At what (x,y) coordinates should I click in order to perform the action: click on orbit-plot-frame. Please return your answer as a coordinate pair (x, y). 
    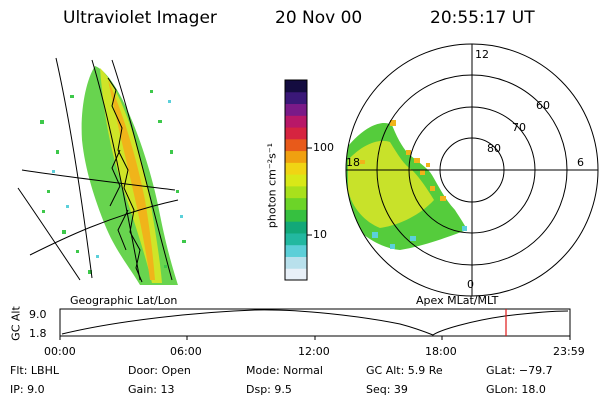
    Looking at the image, I should click on (315, 322).